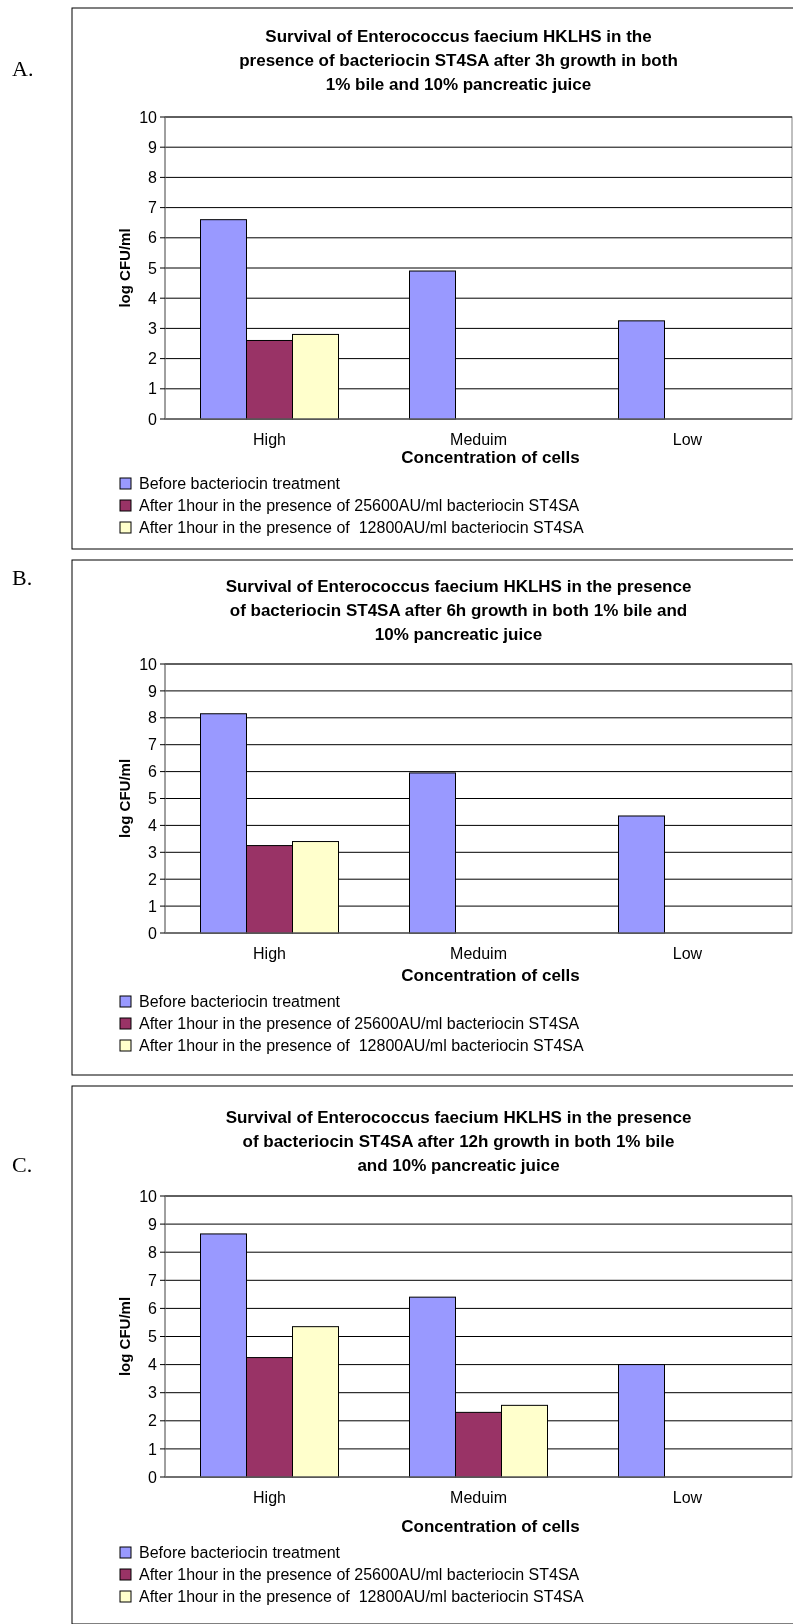  I want to click on text: A., so click(23, 68).